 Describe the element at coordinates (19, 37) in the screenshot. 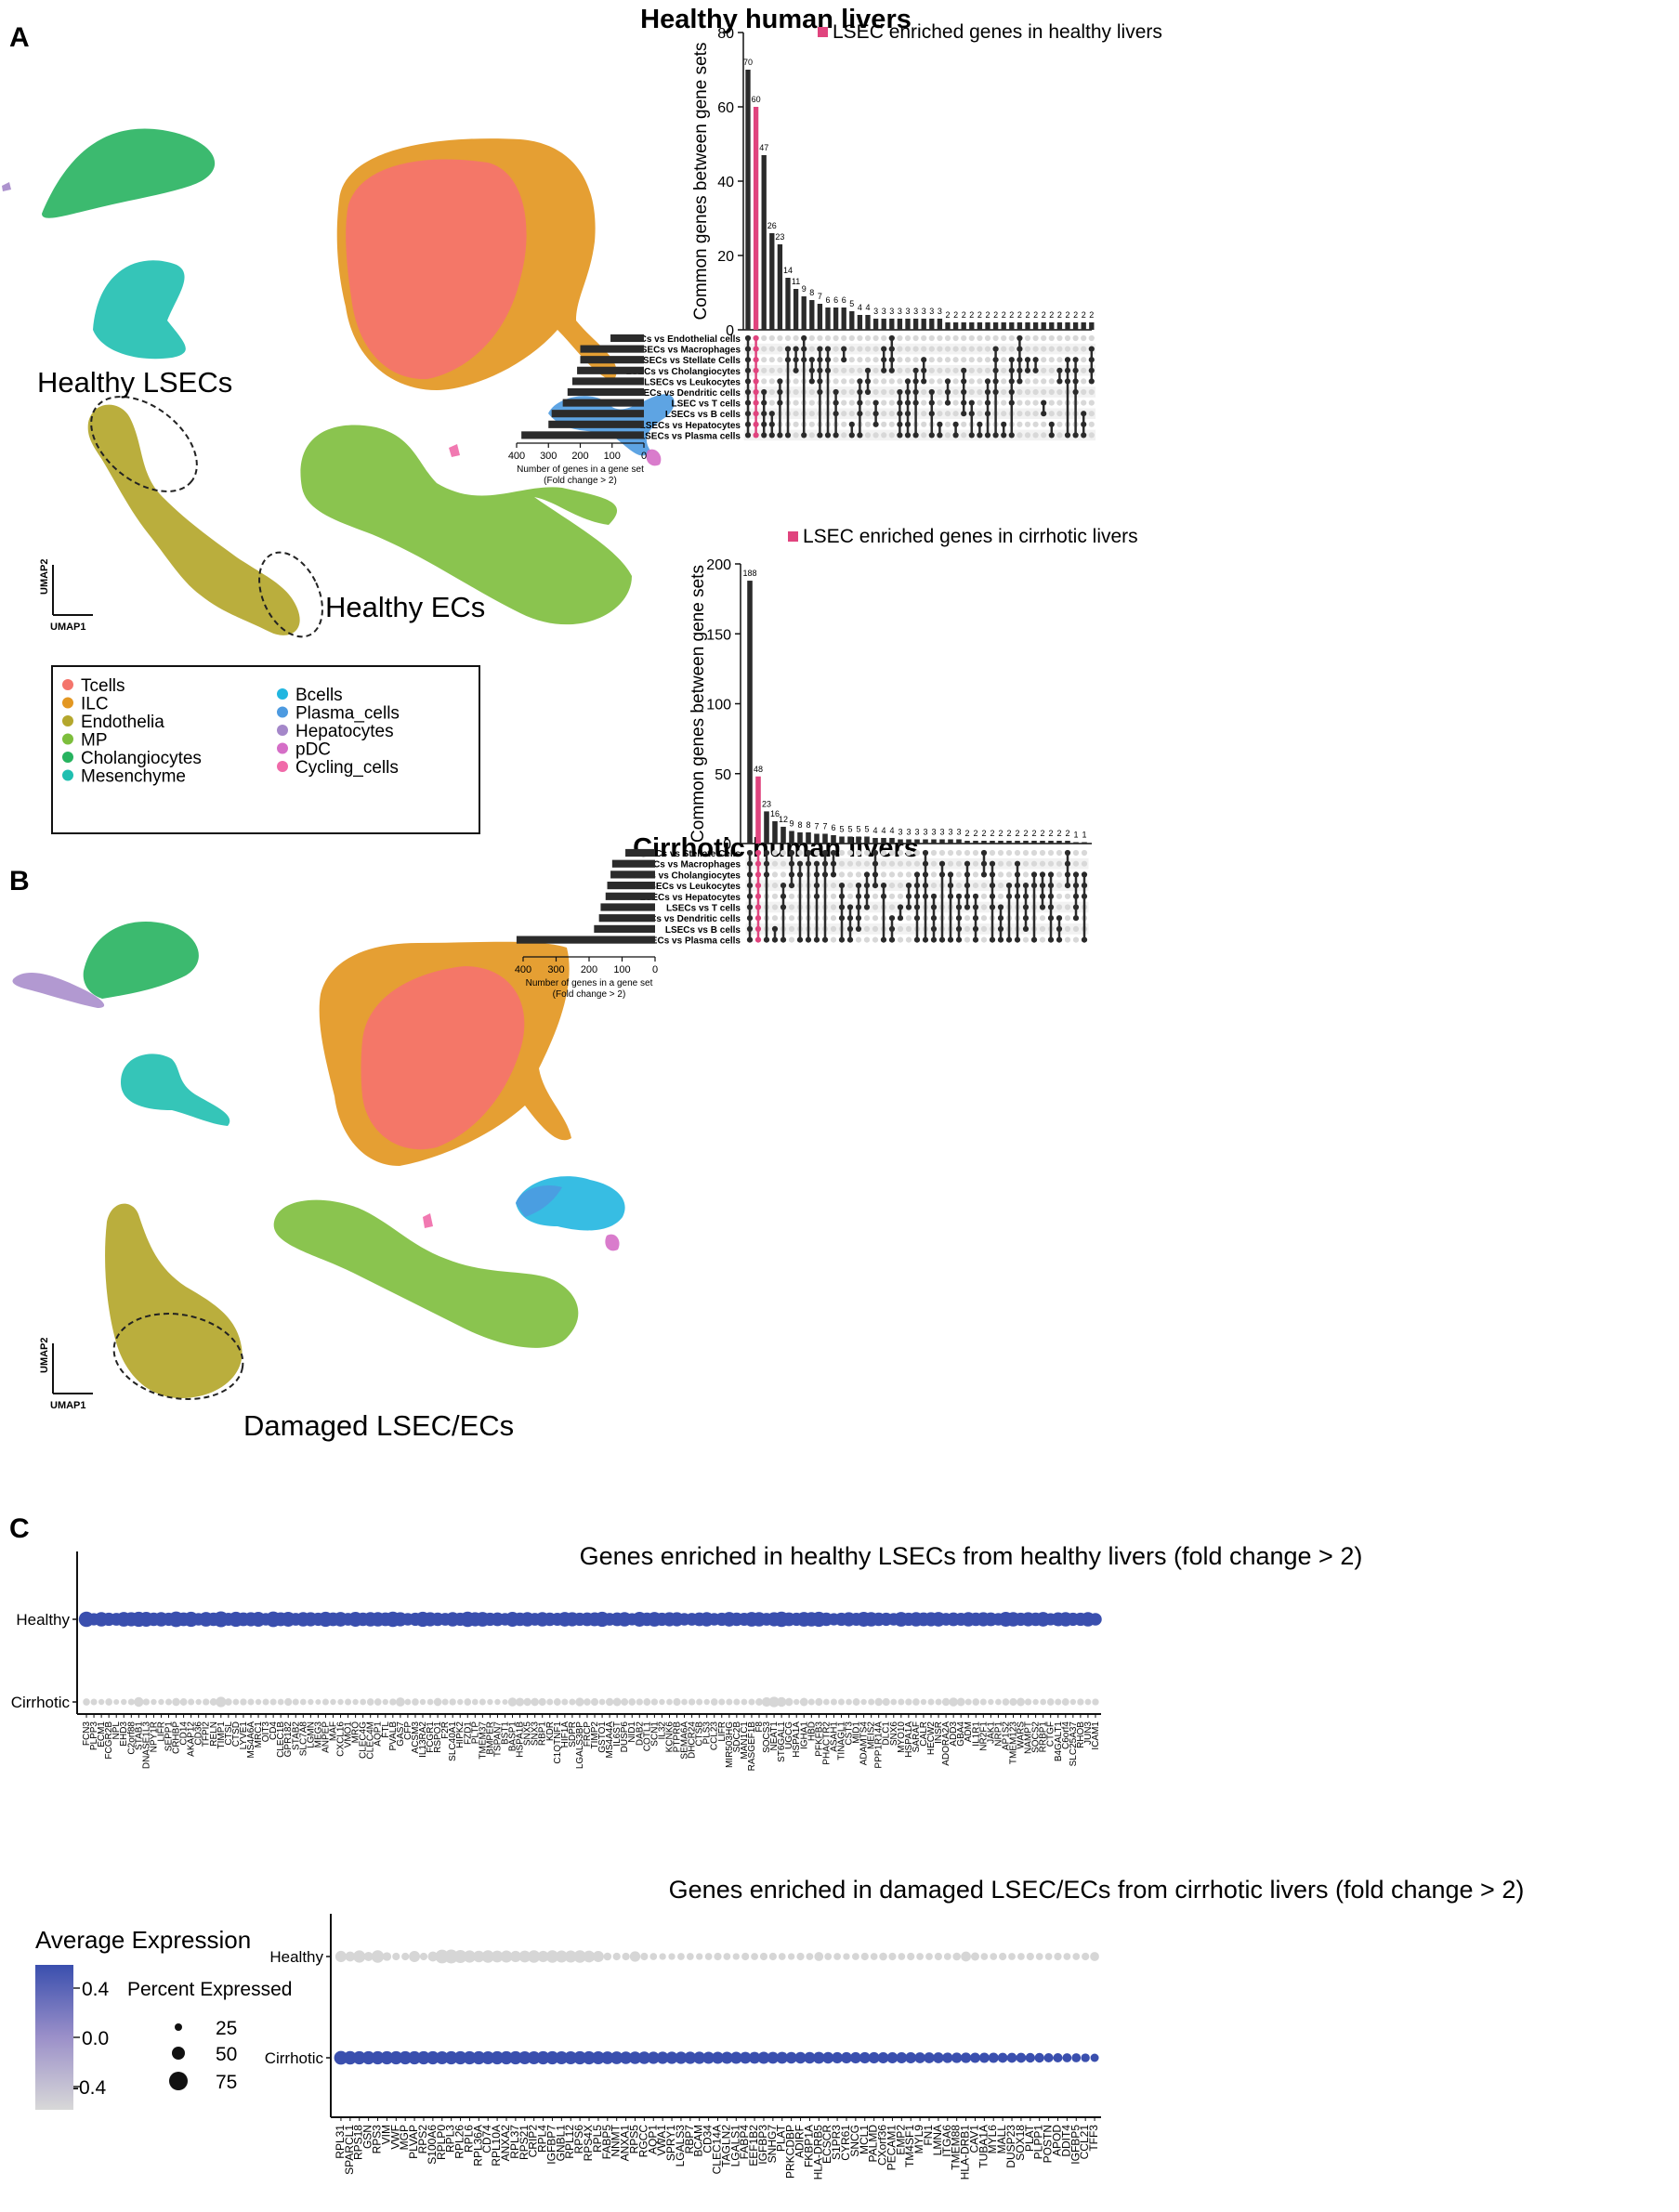

I see `panel-letter-a: A` at that location.